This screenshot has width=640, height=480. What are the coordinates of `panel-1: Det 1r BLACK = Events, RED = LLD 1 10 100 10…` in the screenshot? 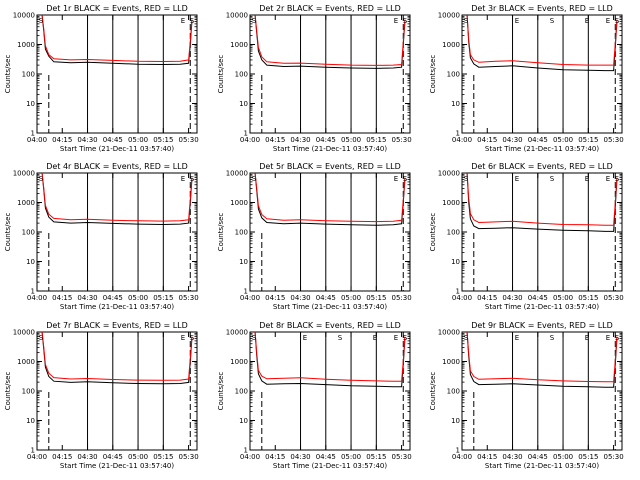 It's located at (101, 78).